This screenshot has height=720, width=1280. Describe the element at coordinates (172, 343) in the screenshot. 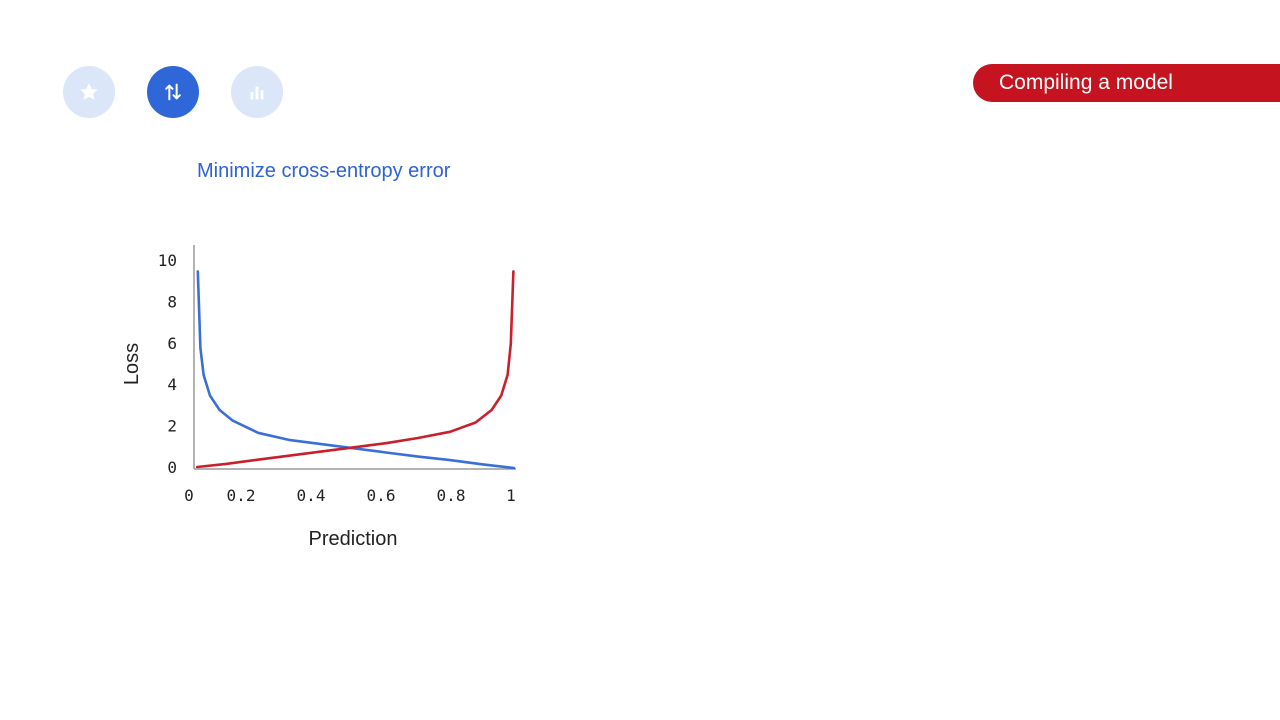

I see `y-tick-label: 6` at that location.